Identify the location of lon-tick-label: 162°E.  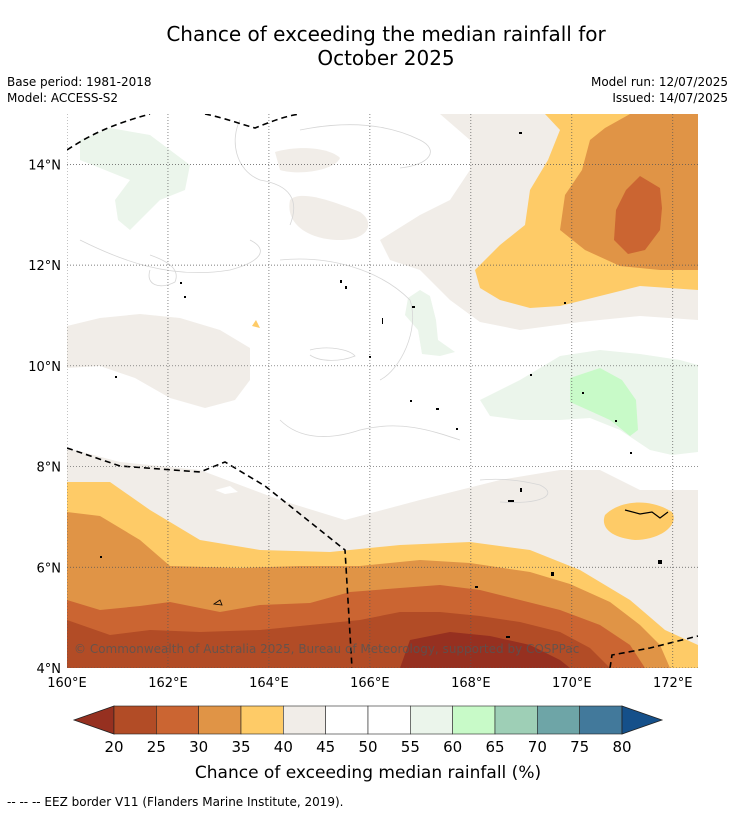
(168, 683).